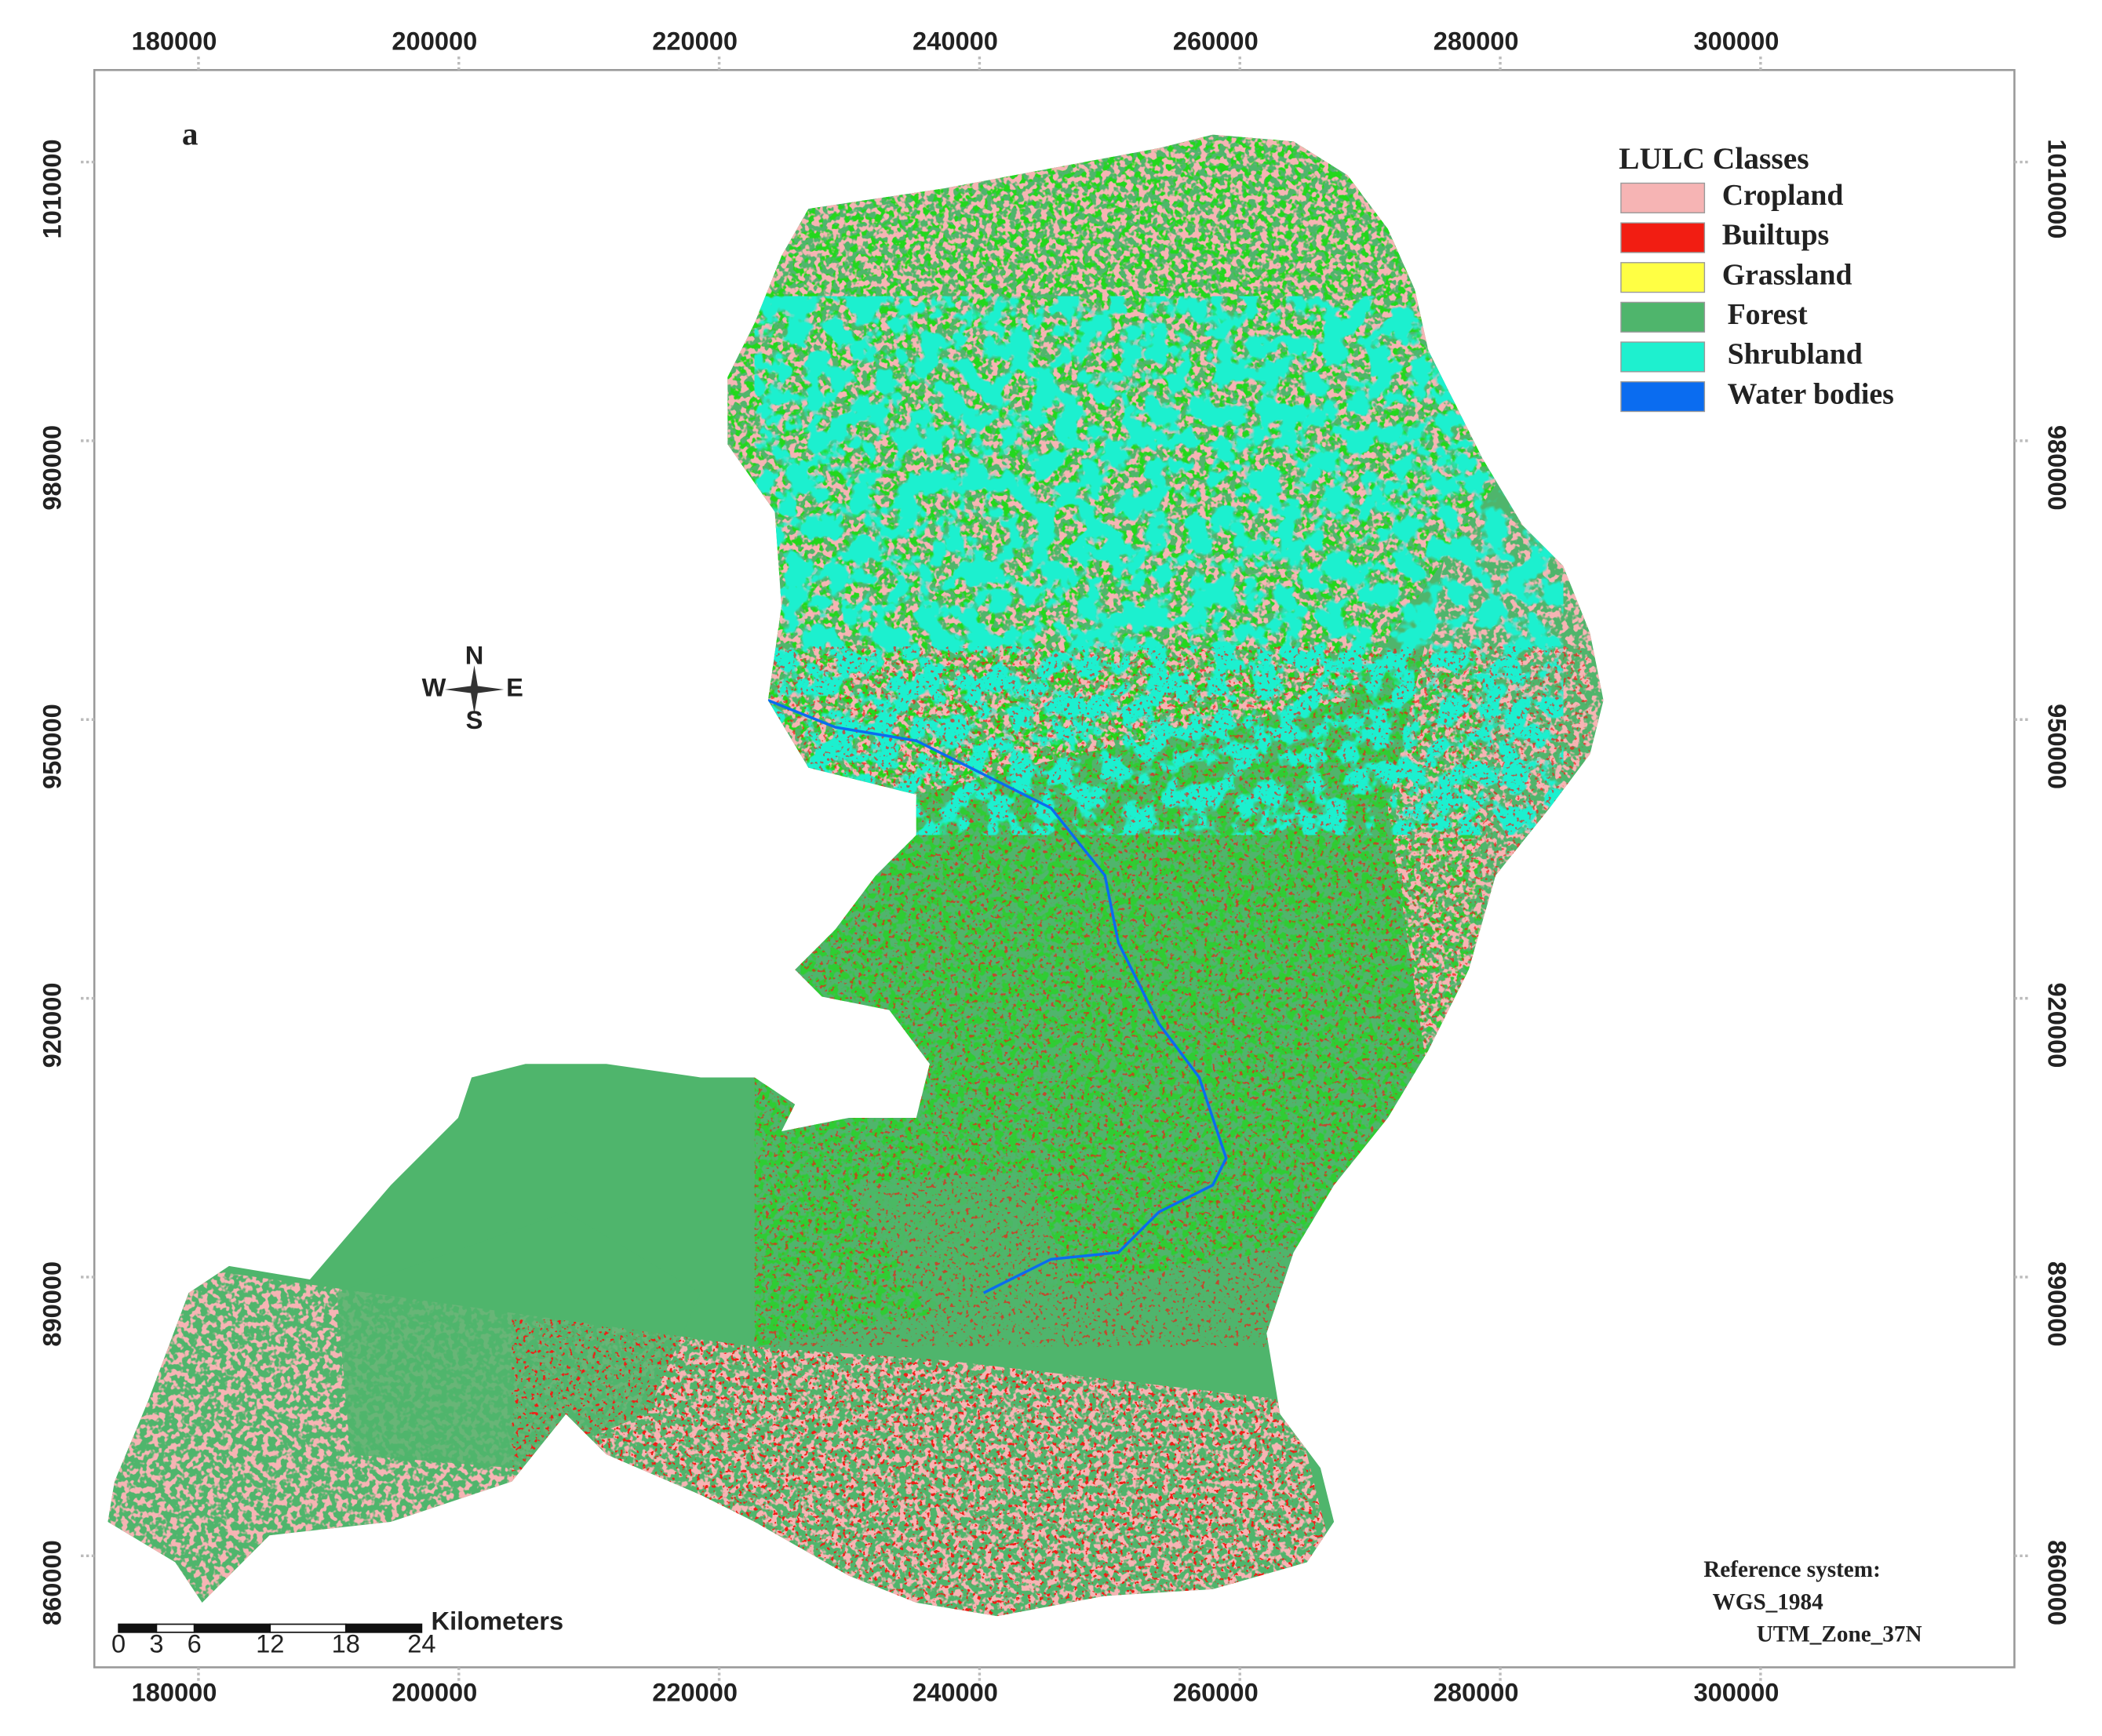  I want to click on compass-n: N, so click(474, 654).